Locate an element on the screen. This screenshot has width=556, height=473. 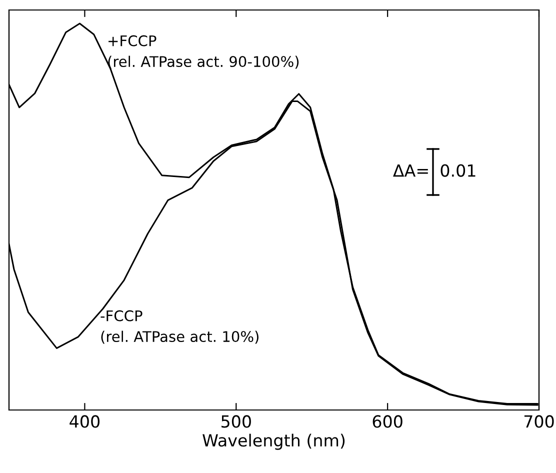
x-tick-label: 500 is located at coordinates (236, 421).